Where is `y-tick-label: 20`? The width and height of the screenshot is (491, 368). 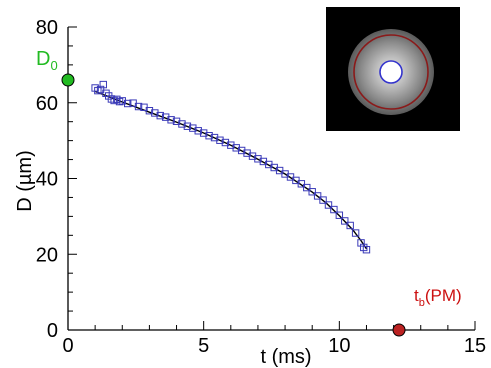 y-tick-label: 20 is located at coordinates (47, 255).